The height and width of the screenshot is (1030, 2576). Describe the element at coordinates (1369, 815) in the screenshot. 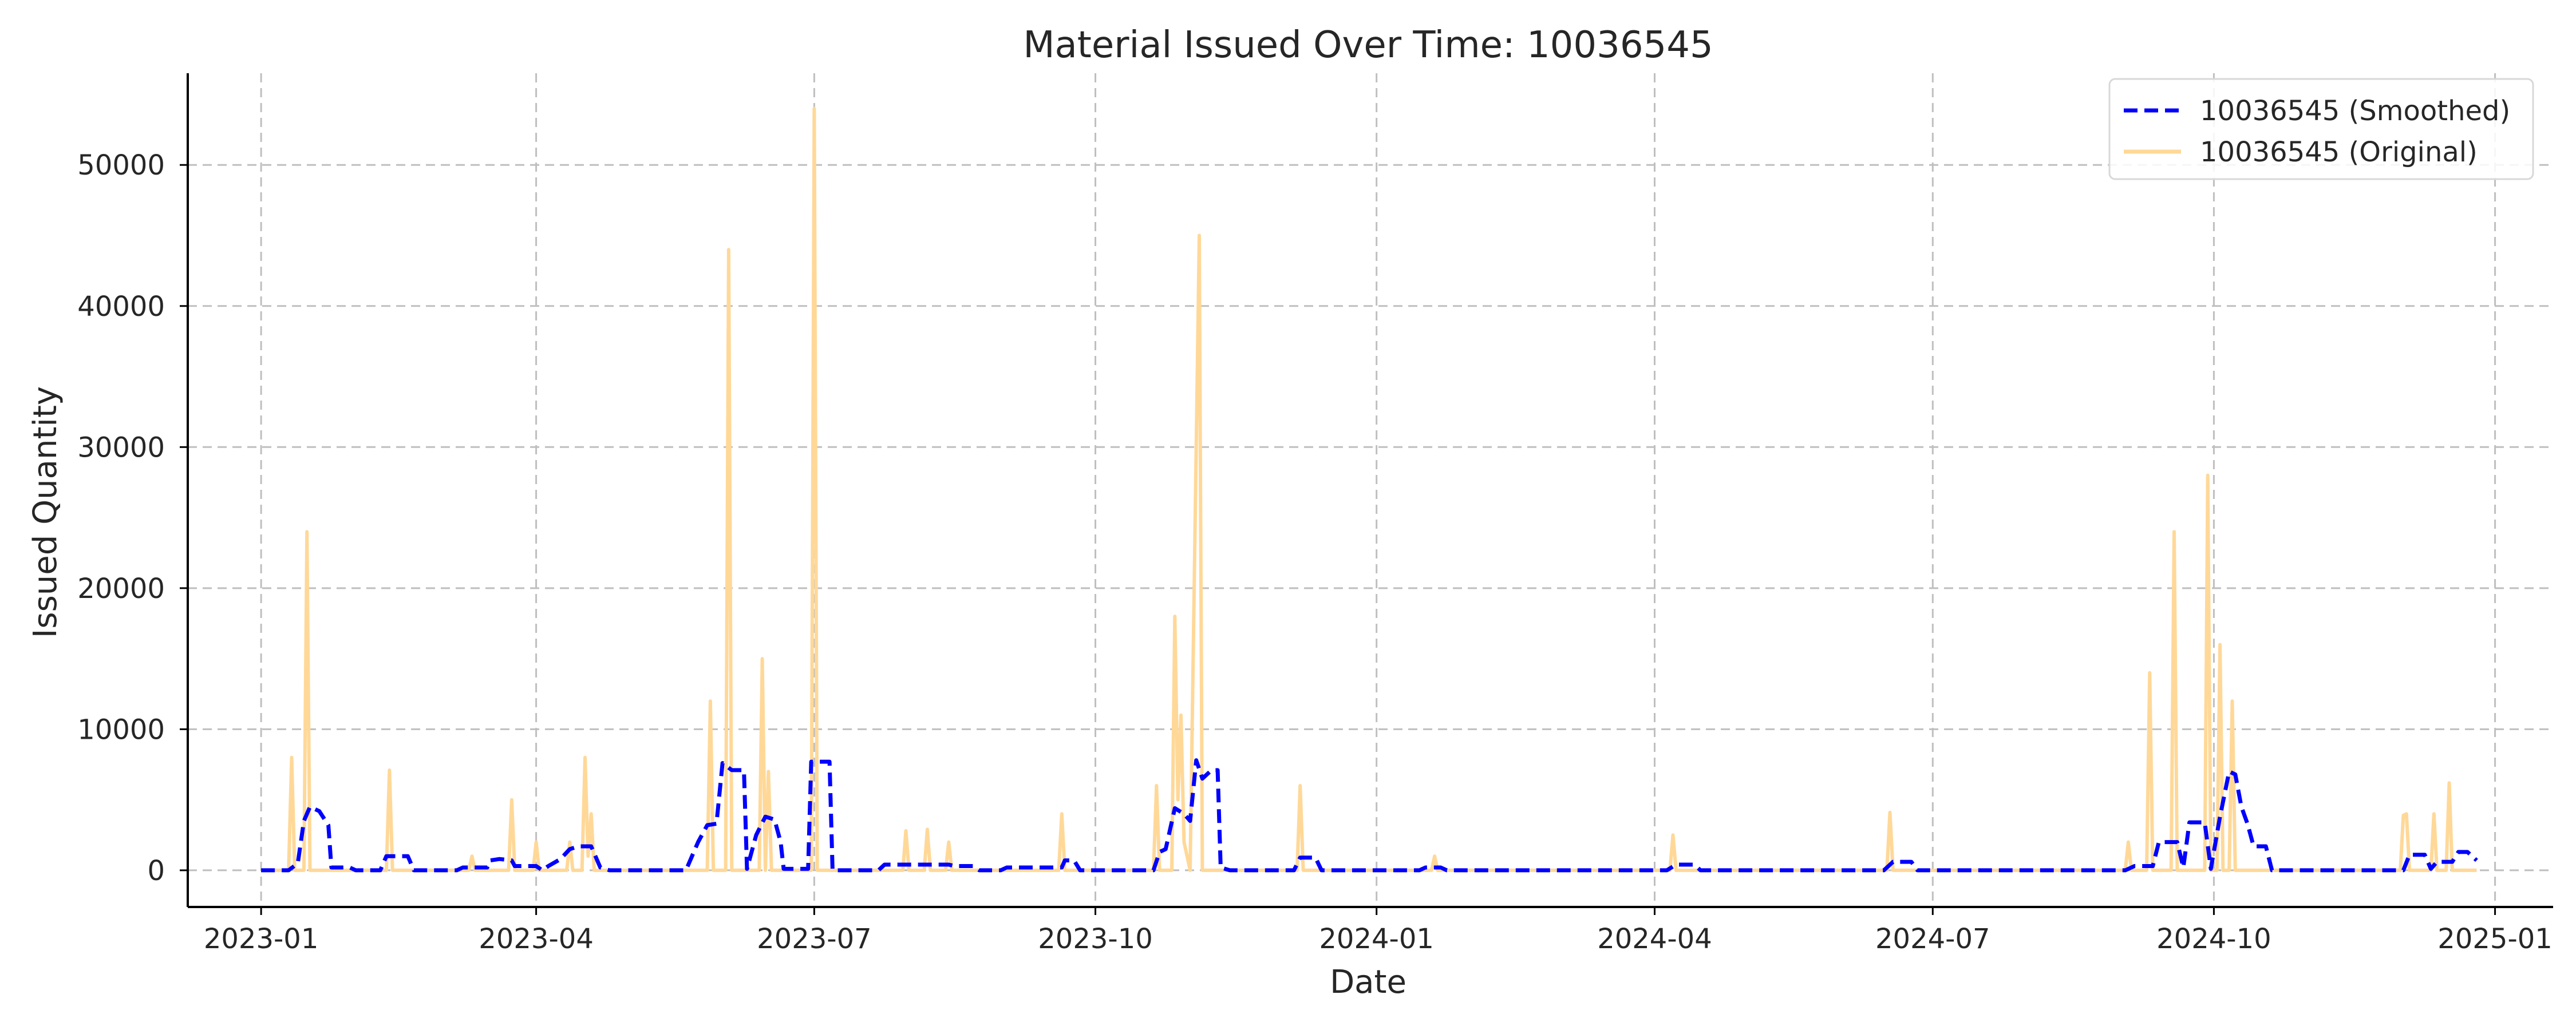

I see `series-line-smoothed` at that location.